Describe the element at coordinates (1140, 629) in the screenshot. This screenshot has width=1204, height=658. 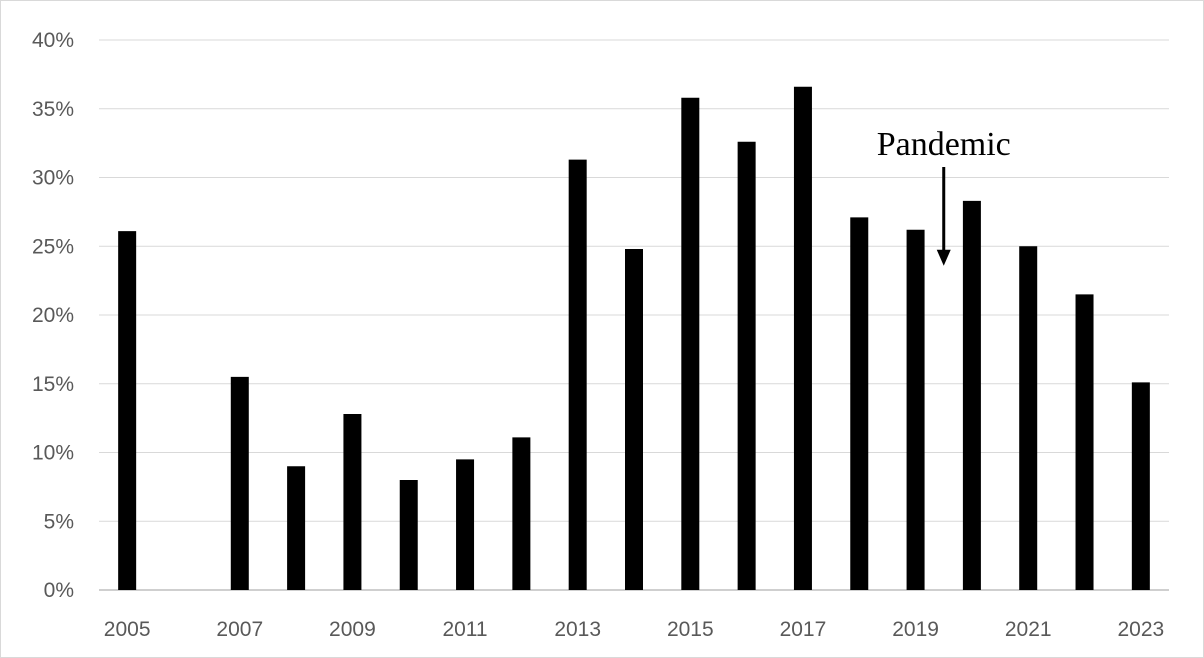
I see `x-tick-label: 2023` at that location.